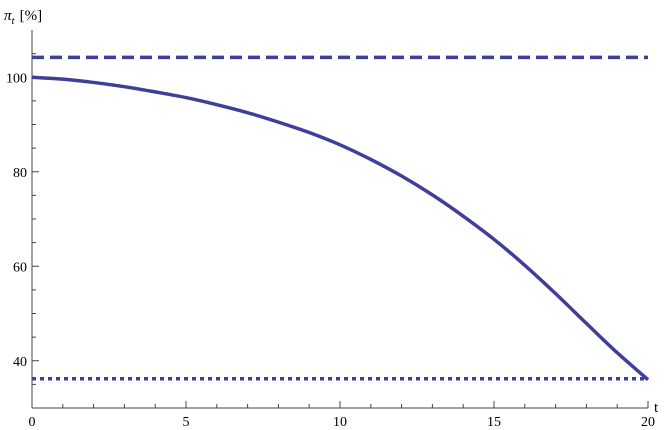 This screenshot has height=430, width=665. Describe the element at coordinates (656, 408) in the screenshot. I see `x-axis-title: t` at that location.